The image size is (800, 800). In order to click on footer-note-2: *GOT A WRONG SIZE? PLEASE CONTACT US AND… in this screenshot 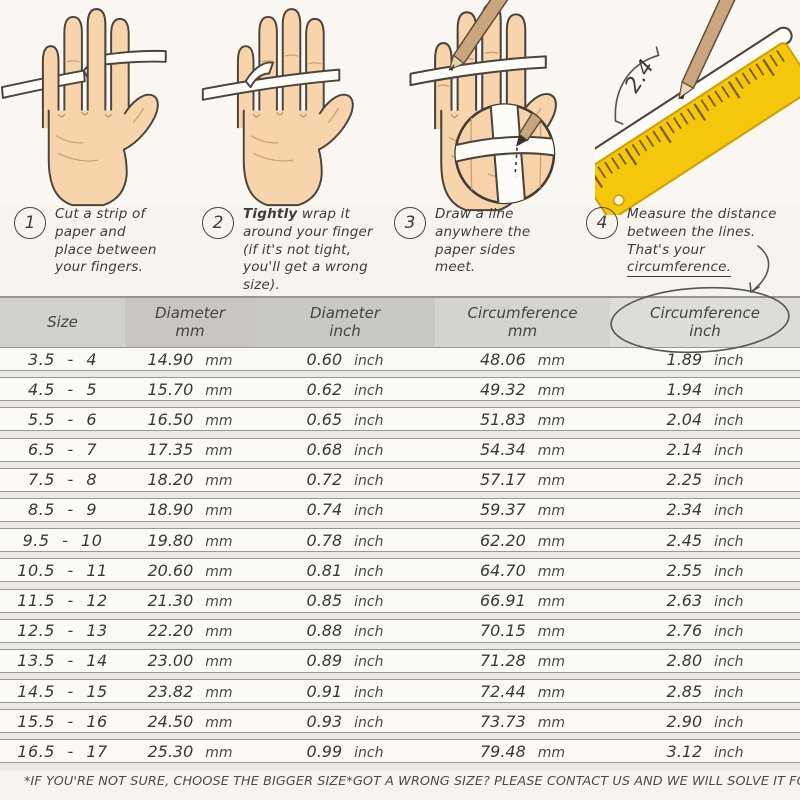, I will do `click(573, 781)`.